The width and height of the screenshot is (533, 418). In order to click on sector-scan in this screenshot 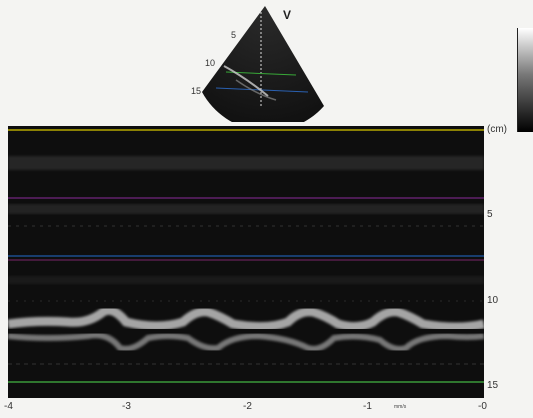, I will do `click(263, 69)`.